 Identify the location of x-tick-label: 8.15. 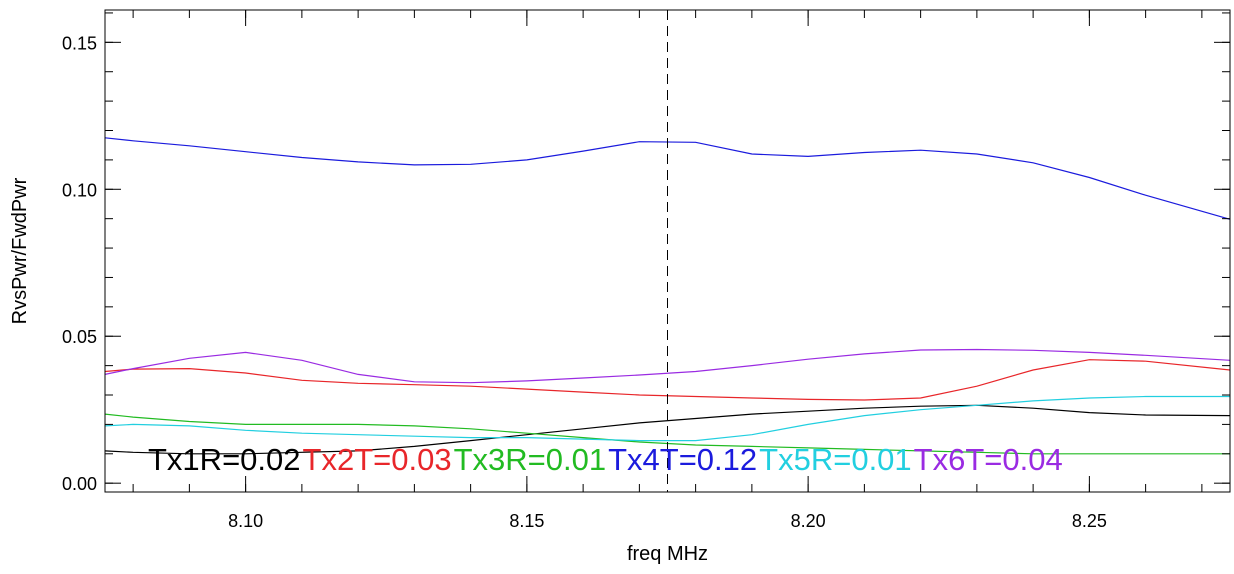
(526, 521).